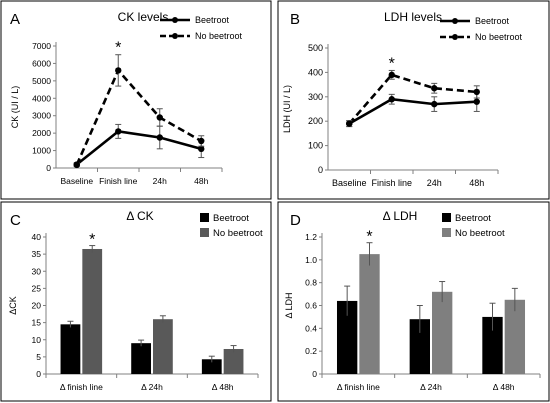  What do you see at coordinates (138, 117) in the screenshot?
I see `series-line-no-beetroot` at bounding box center [138, 117].